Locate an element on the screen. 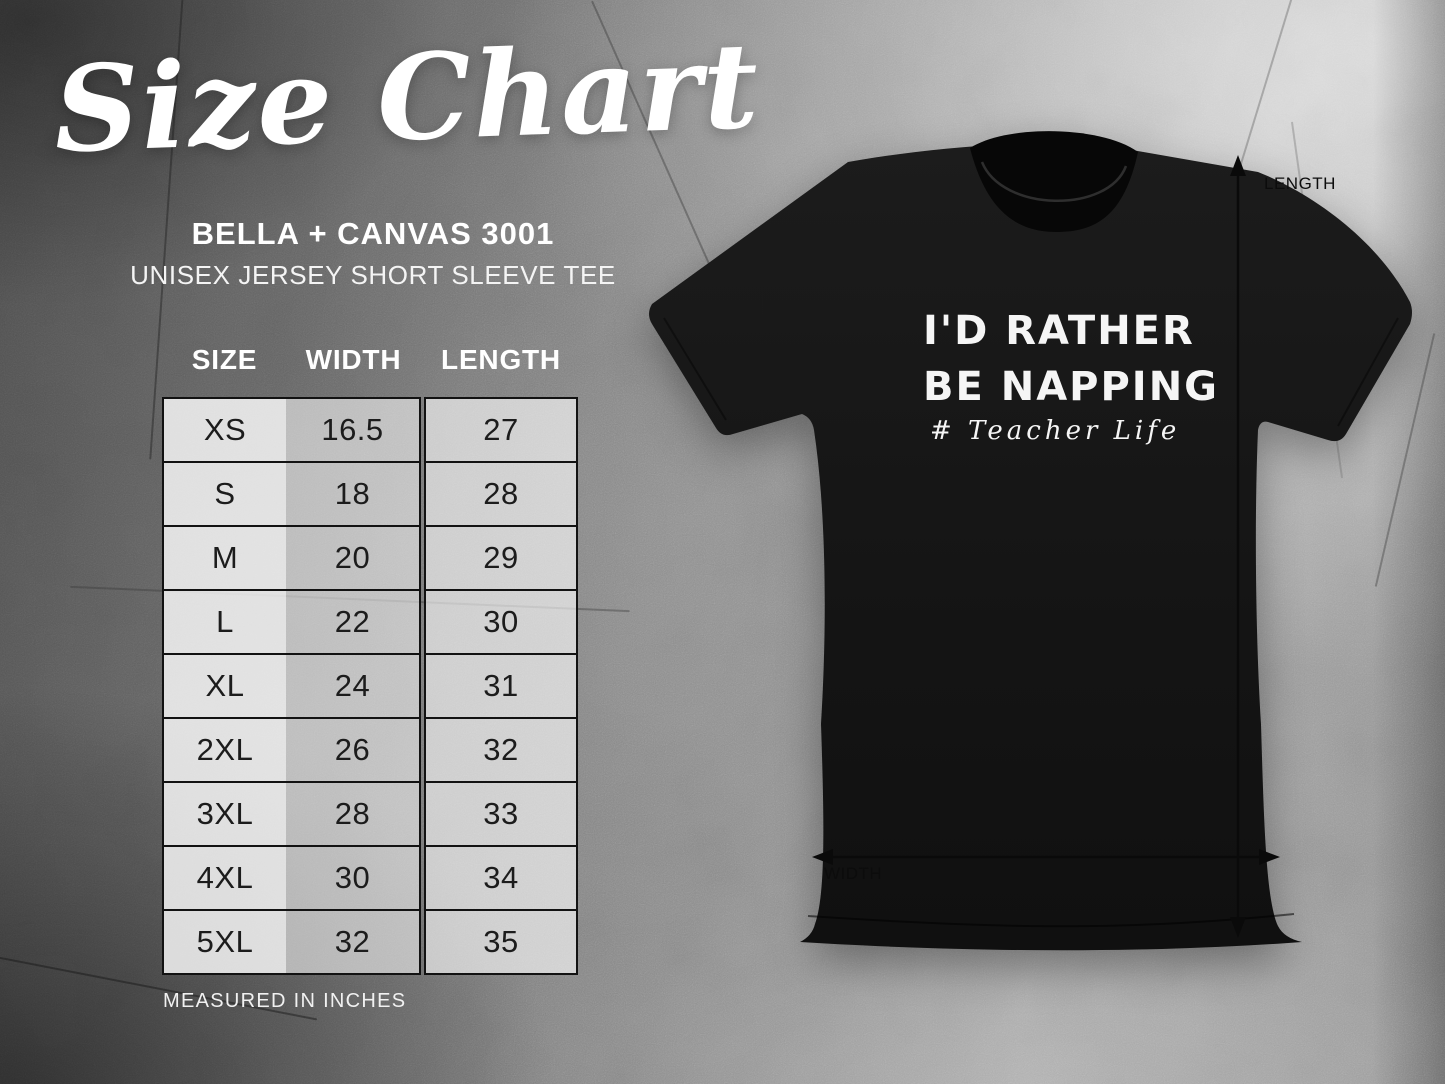  table-row: 31 is located at coordinates (501, 687).